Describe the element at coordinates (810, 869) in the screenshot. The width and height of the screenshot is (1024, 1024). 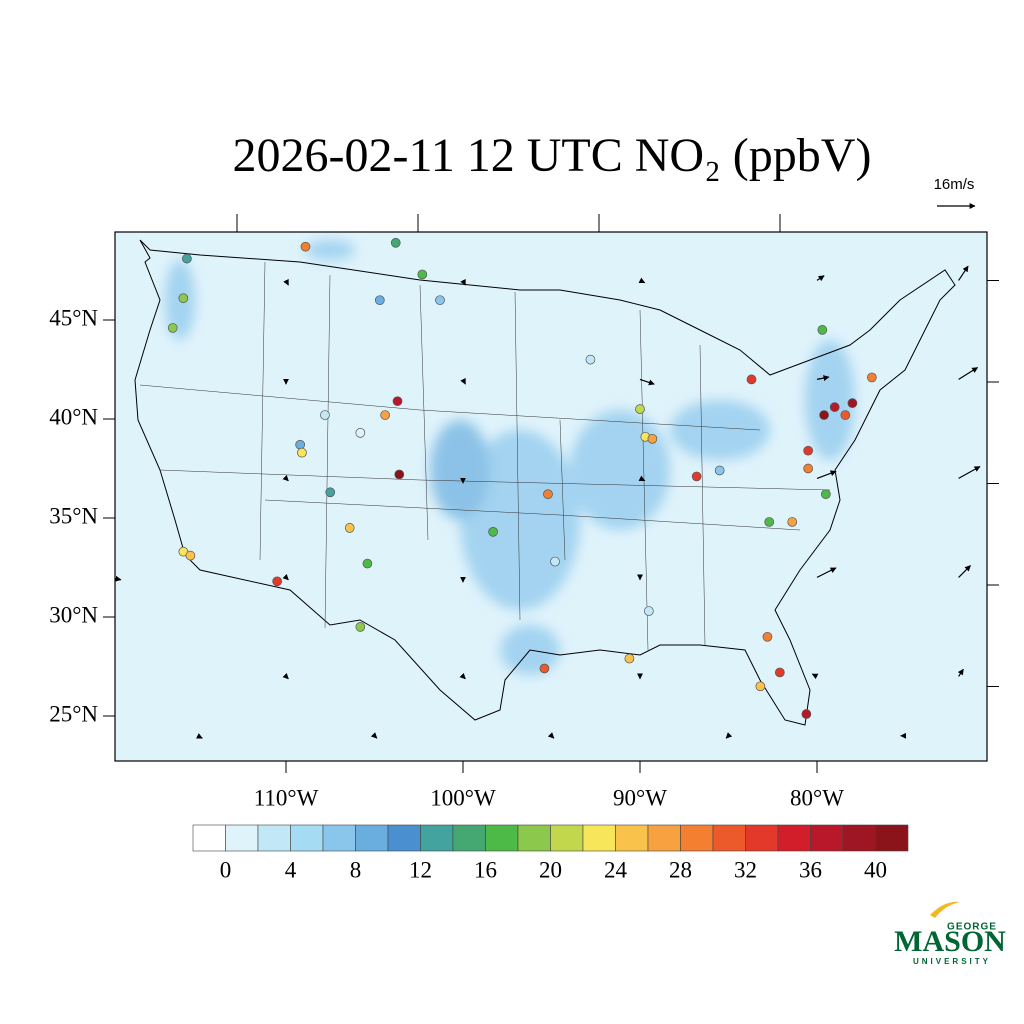
I see `colorbar-label: 36` at that location.